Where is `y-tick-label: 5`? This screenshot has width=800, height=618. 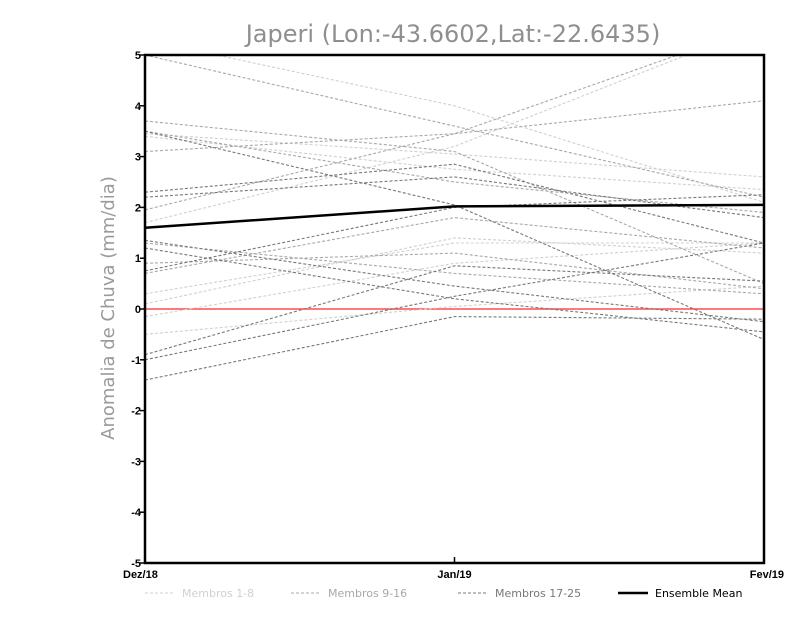
y-tick-label: 5 is located at coordinates (138, 56).